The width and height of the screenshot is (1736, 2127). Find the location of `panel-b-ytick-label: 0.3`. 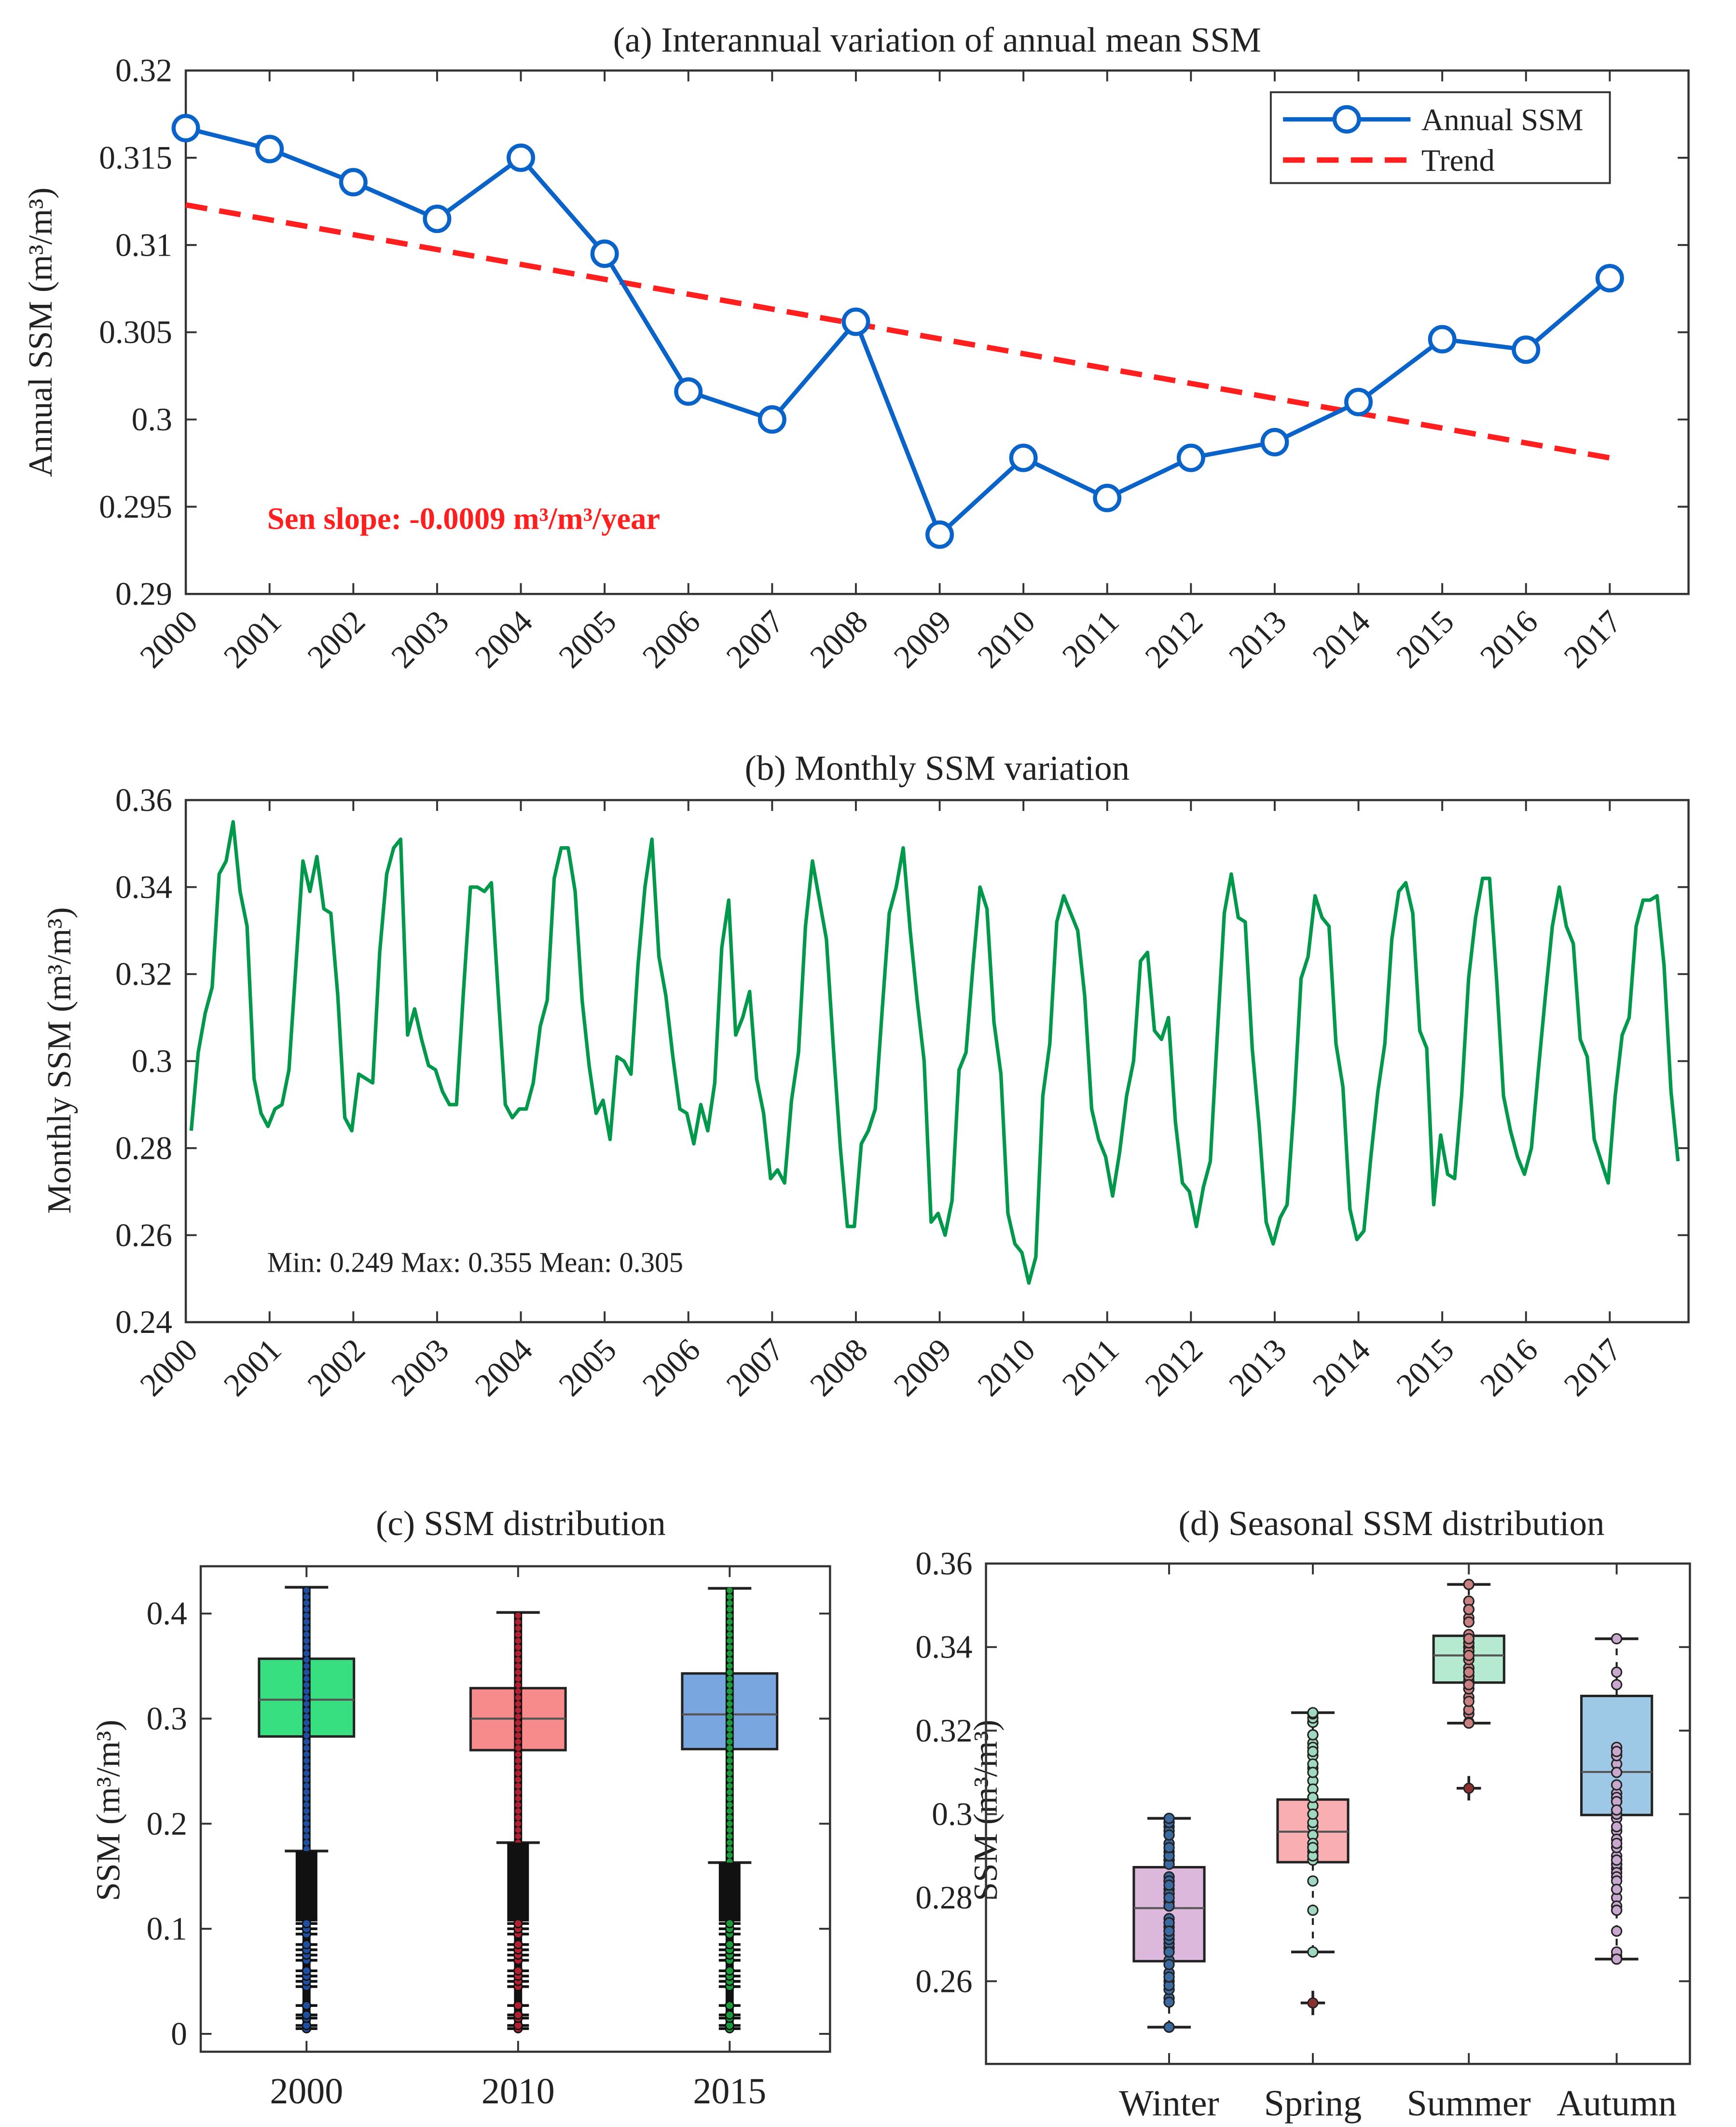

panel-b-ytick-label: 0.3 is located at coordinates (152, 1061).